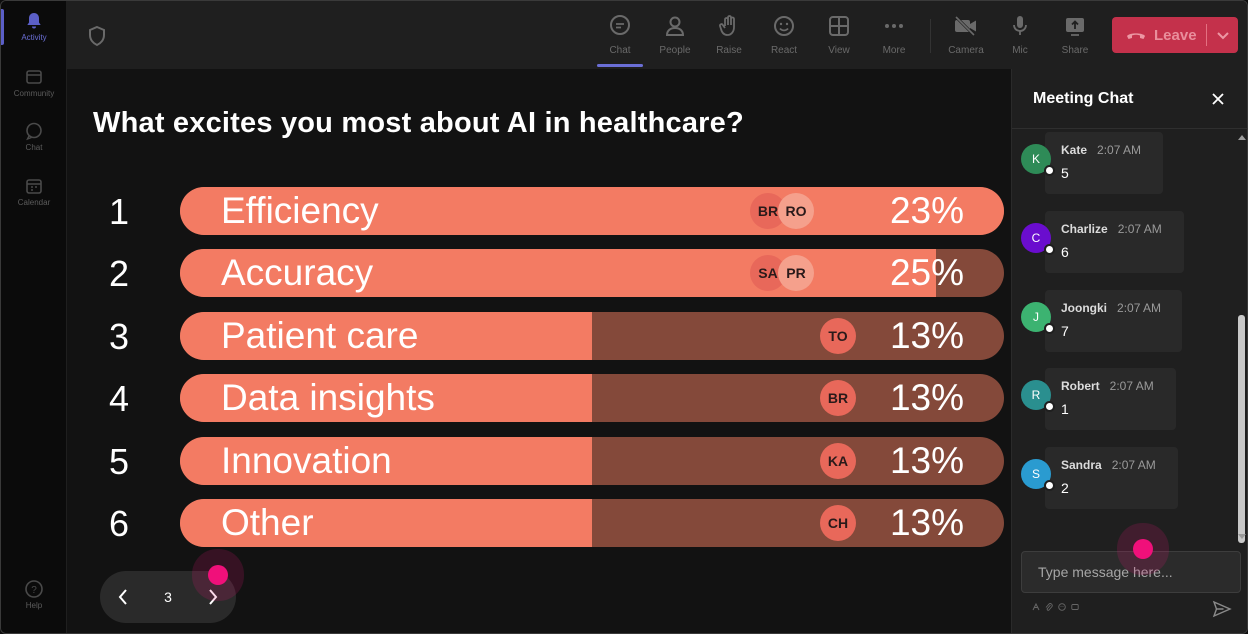  What do you see at coordinates (97, 38) in the screenshot?
I see `shield-icon` at bounding box center [97, 38].